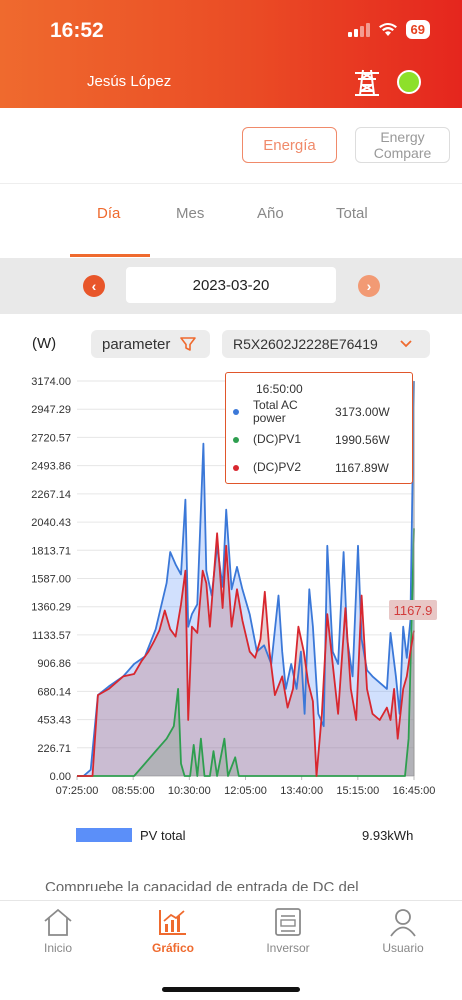 This screenshot has height=1000, width=462. Describe the element at coordinates (54, 721) in the screenshot. I see `y-tick-label: 453.43` at that location.